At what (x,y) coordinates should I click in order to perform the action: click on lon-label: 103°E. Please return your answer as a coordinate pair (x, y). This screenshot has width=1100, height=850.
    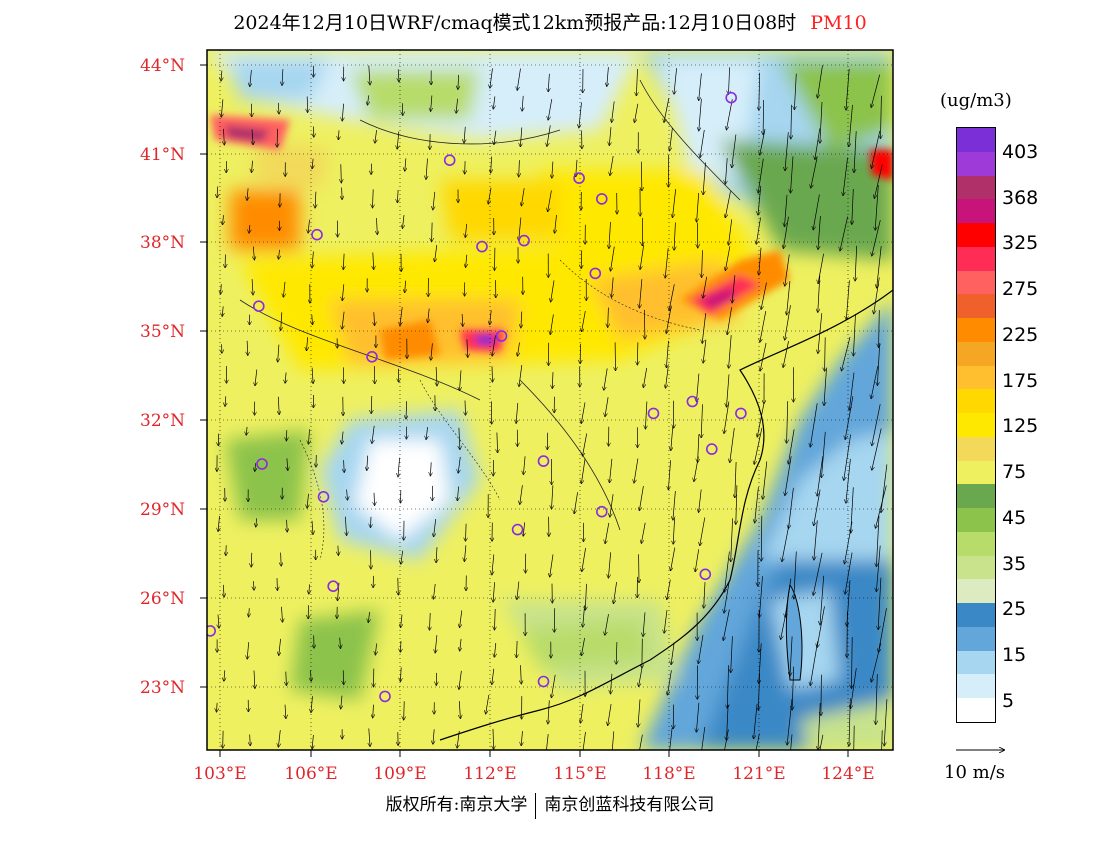
    Looking at the image, I should click on (220, 774).